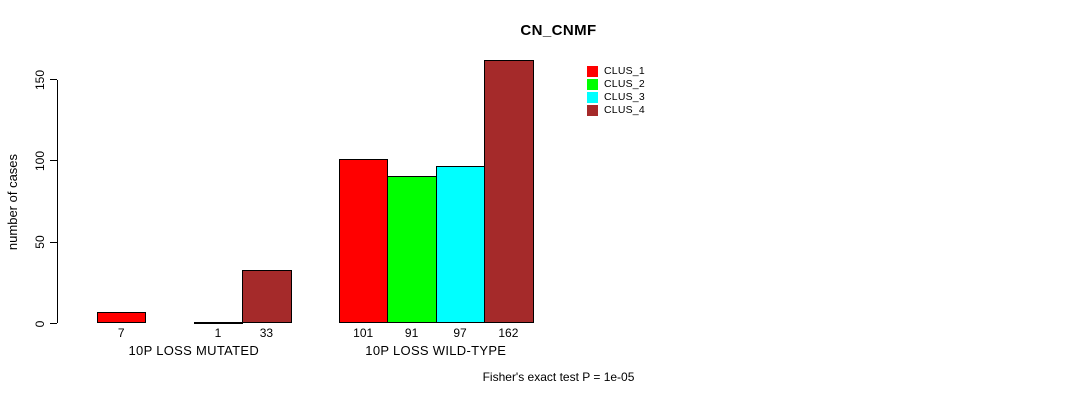 Image resolution: width=1090 pixels, height=400 pixels. Describe the element at coordinates (624, 110) in the screenshot. I see `legend-label-clus_4: CLUS_4` at that location.